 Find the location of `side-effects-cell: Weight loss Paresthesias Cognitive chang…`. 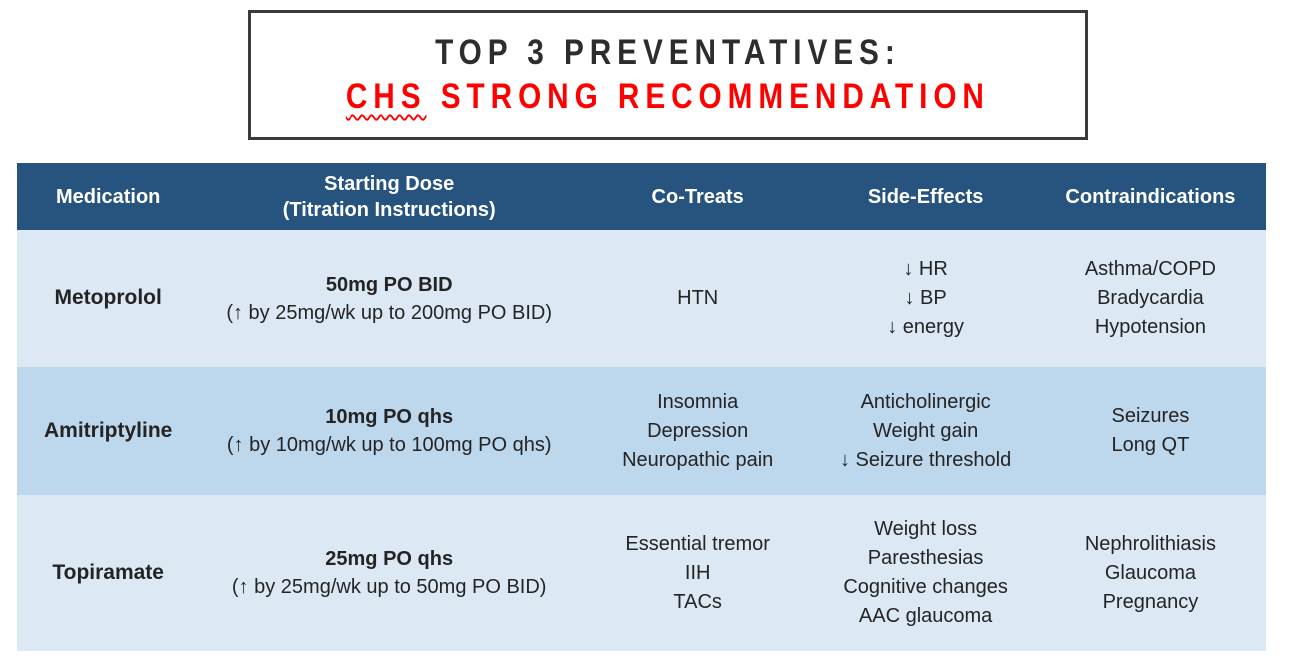

side-effects-cell: Weight loss Paresthesias Cognitive chang… is located at coordinates (925, 572).